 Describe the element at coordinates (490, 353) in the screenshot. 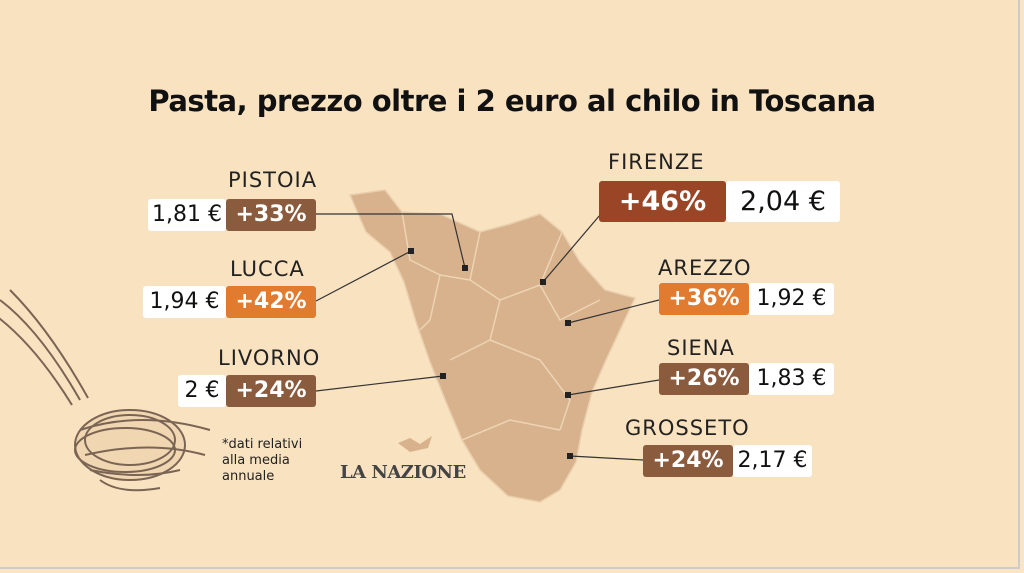

I see `location-dots` at that location.